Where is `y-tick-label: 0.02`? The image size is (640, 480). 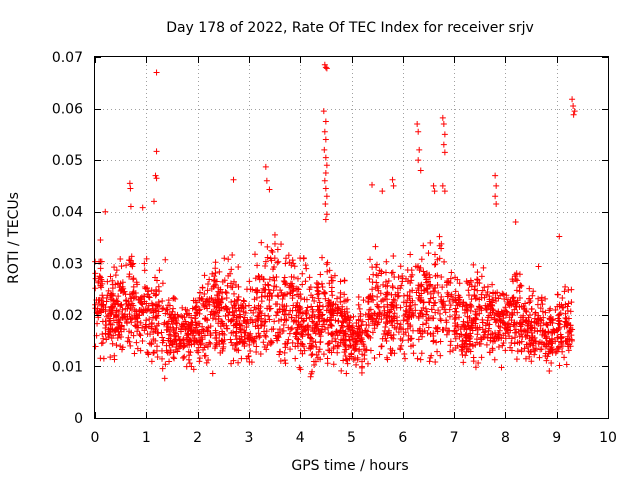
y-tick-label: 0.02 is located at coordinates (67, 316).